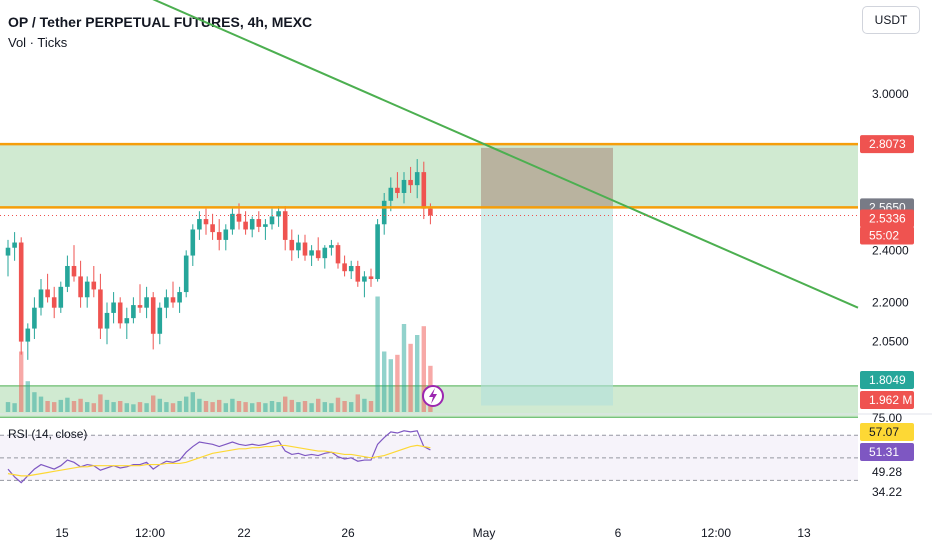 Image resolution: width=932 pixels, height=550 pixels. What do you see at coordinates (433, 533) in the screenshot?
I see `time-axis: 15 12:00 22 26 May 6 12:00 13` at bounding box center [433, 533].